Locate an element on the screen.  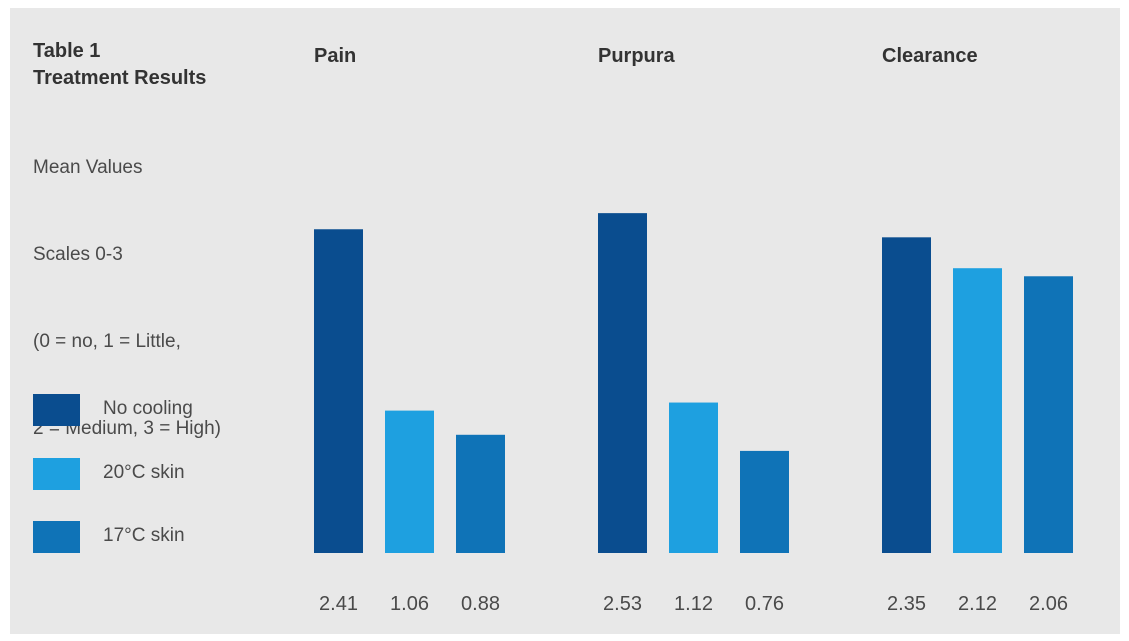
legend-item-no-cooling: No cooling is located at coordinates (153, 410).